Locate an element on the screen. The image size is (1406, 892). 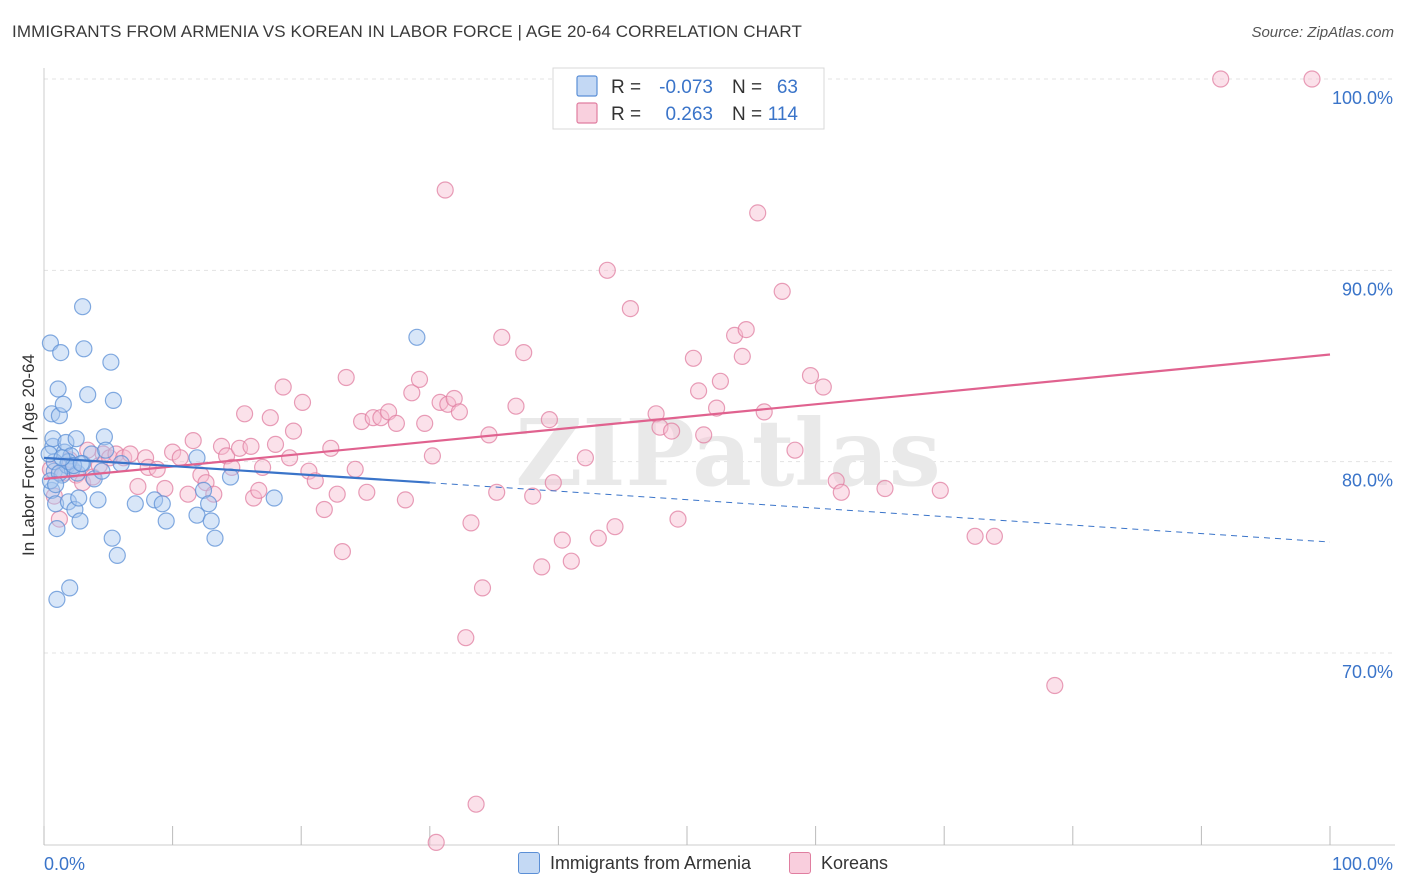
armenia-trend-line is located at coordinates (236, 470).